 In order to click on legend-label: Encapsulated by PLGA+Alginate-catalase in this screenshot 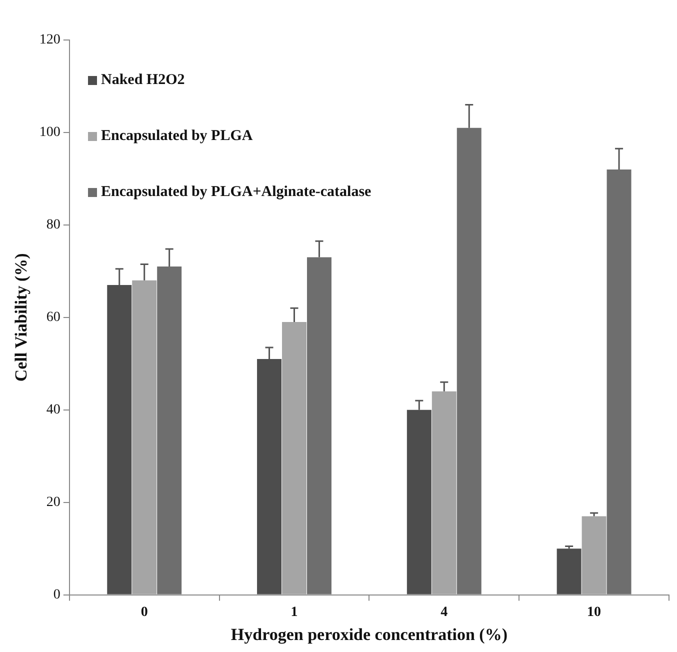, I will do `click(236, 192)`.